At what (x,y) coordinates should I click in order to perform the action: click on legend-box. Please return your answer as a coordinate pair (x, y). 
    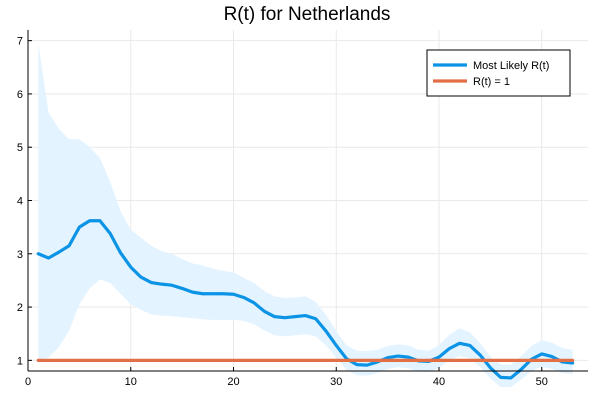
    Looking at the image, I should click on (498, 73).